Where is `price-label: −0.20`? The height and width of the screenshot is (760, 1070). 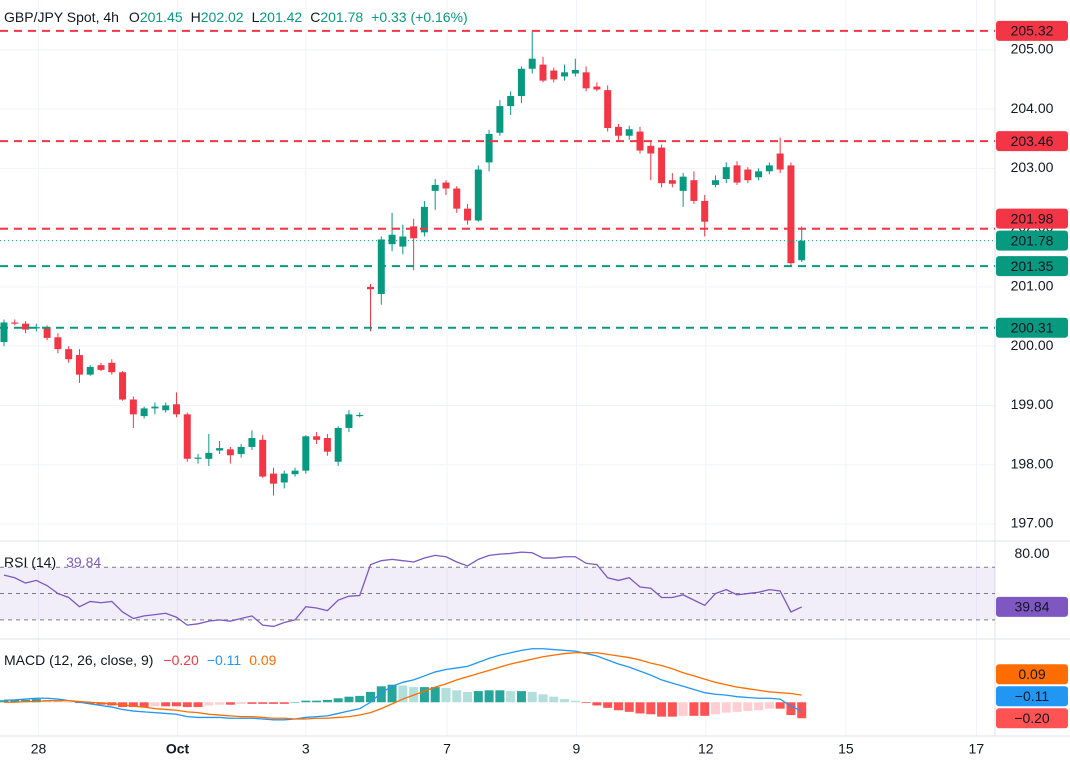
price-label: −0.20 is located at coordinates (1032, 718).